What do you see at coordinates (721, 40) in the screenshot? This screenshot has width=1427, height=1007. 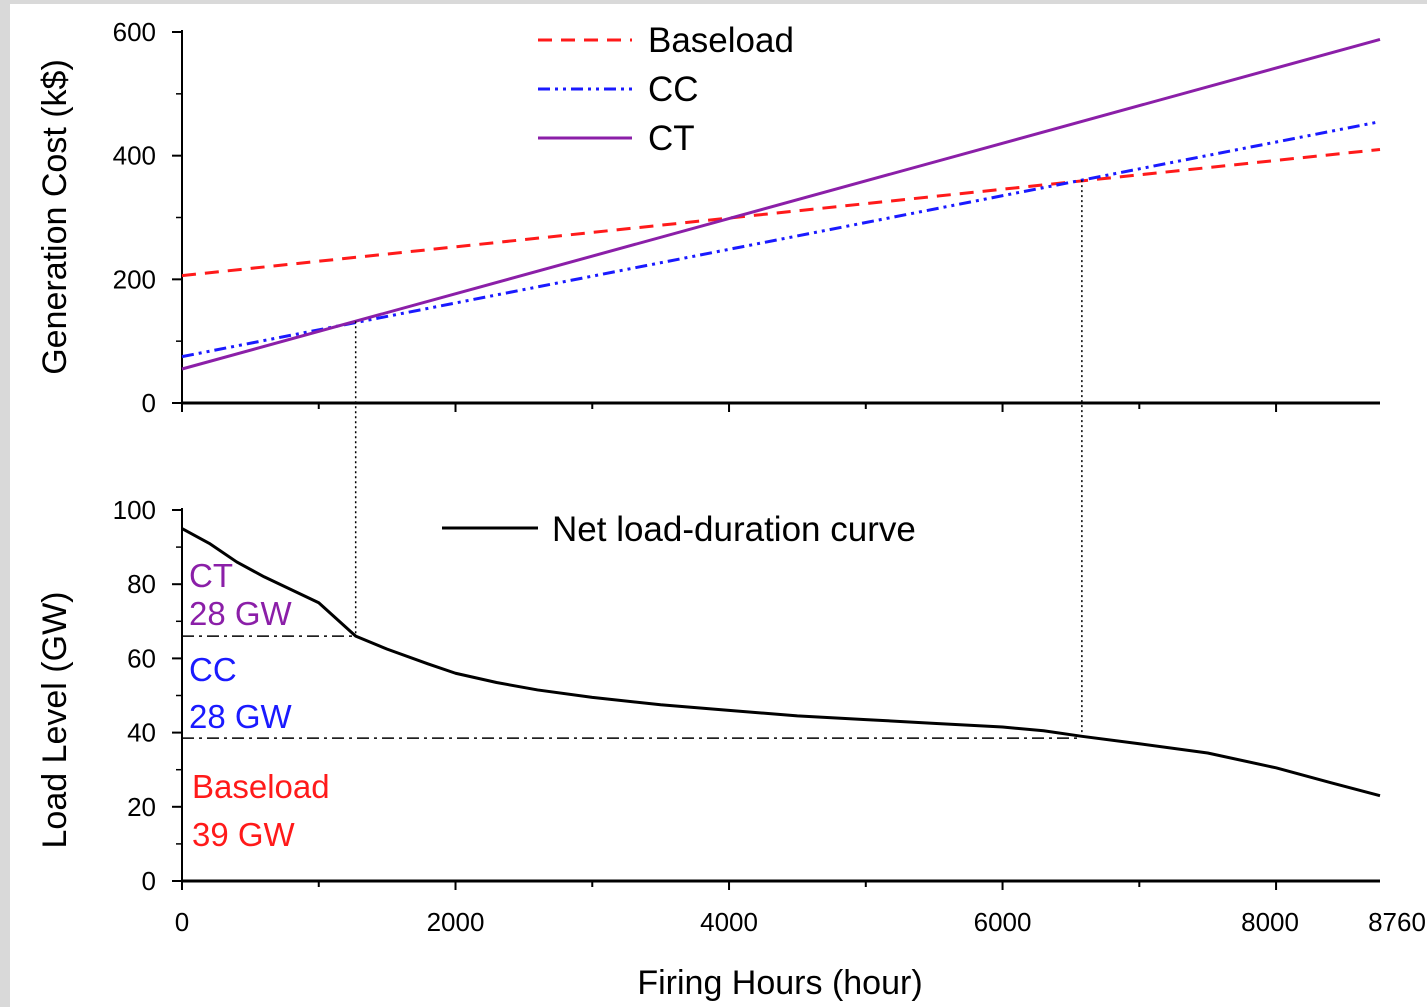 I see `legend-label-baseload: Baseload` at bounding box center [721, 40].